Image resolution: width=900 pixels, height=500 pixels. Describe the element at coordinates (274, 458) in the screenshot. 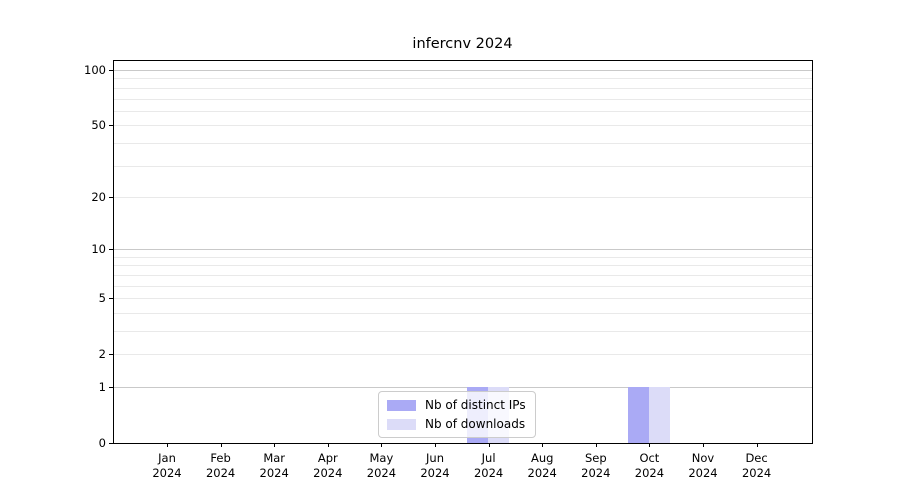

I see `month-label: Mar` at that location.